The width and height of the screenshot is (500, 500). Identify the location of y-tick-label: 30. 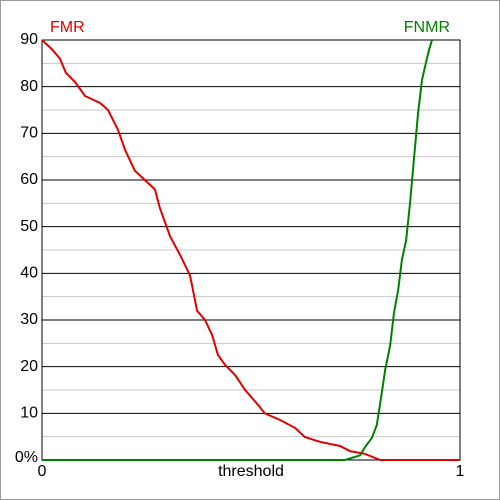
(29, 319).